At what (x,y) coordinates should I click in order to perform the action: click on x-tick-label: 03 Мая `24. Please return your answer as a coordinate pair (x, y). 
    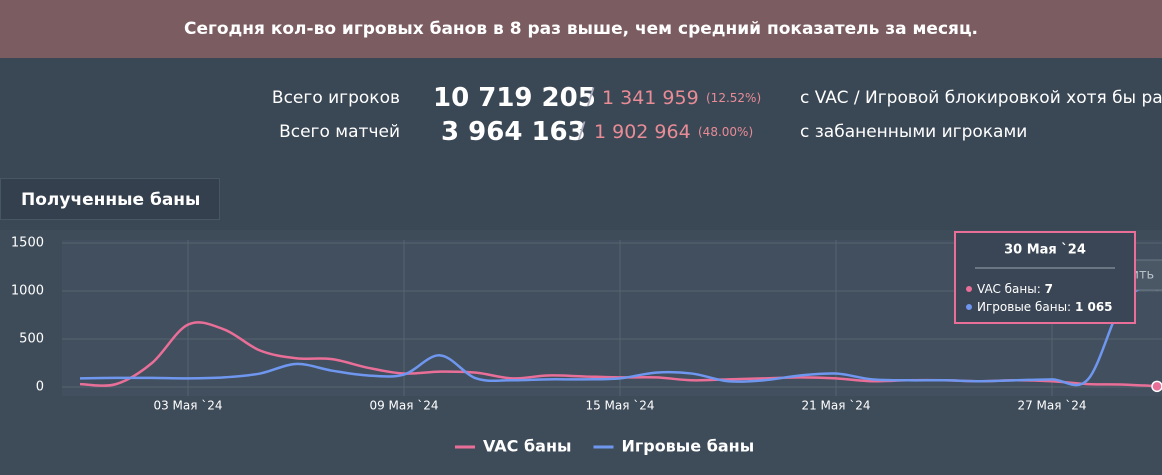
    Looking at the image, I should click on (187, 406).